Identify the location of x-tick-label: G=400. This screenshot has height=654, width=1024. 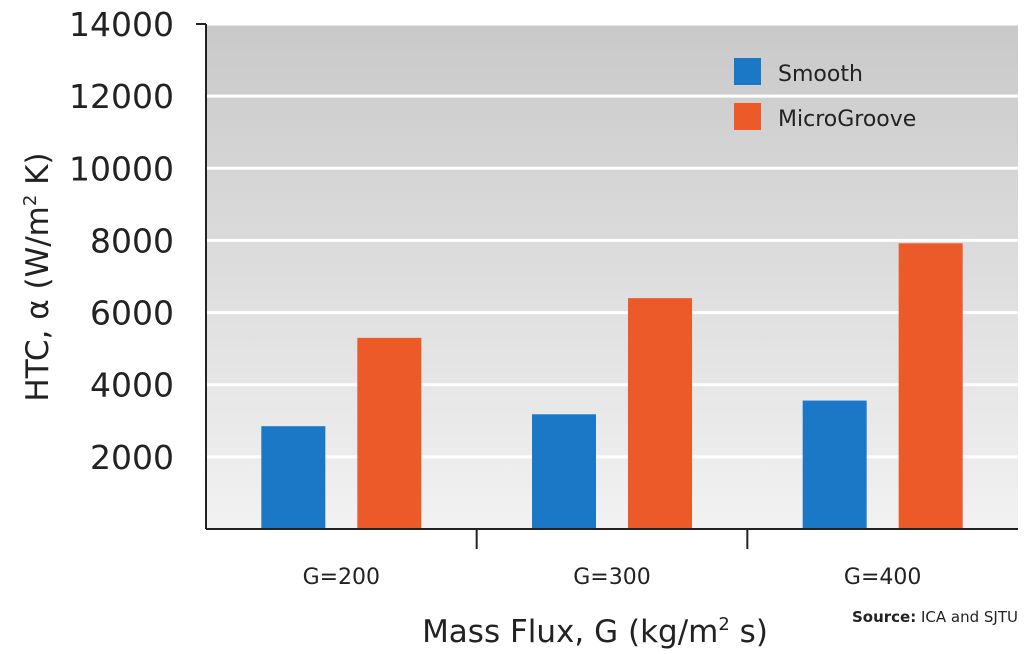
(882, 577).